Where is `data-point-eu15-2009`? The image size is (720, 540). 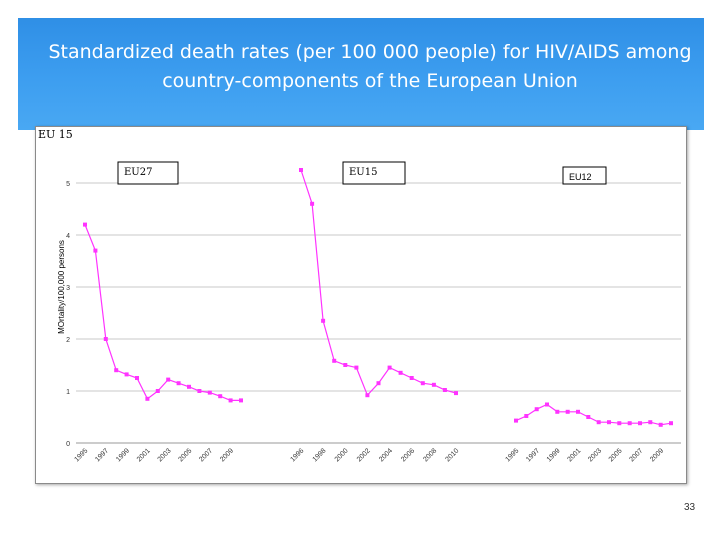
data-point-eu15-2009 is located at coordinates (444, 390).